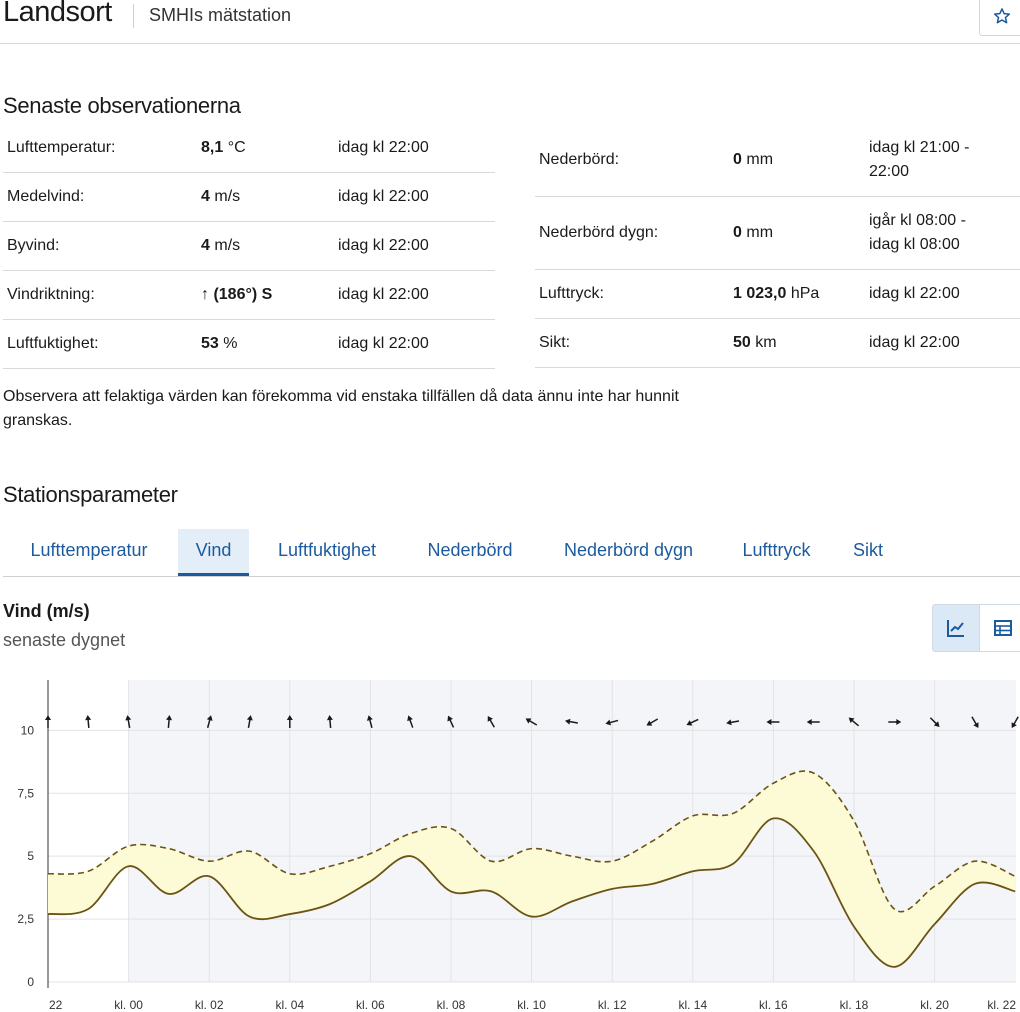  Describe the element at coordinates (89, 550) in the screenshot. I see `tab-lufttemperatur: Lufttemperatur` at that location.